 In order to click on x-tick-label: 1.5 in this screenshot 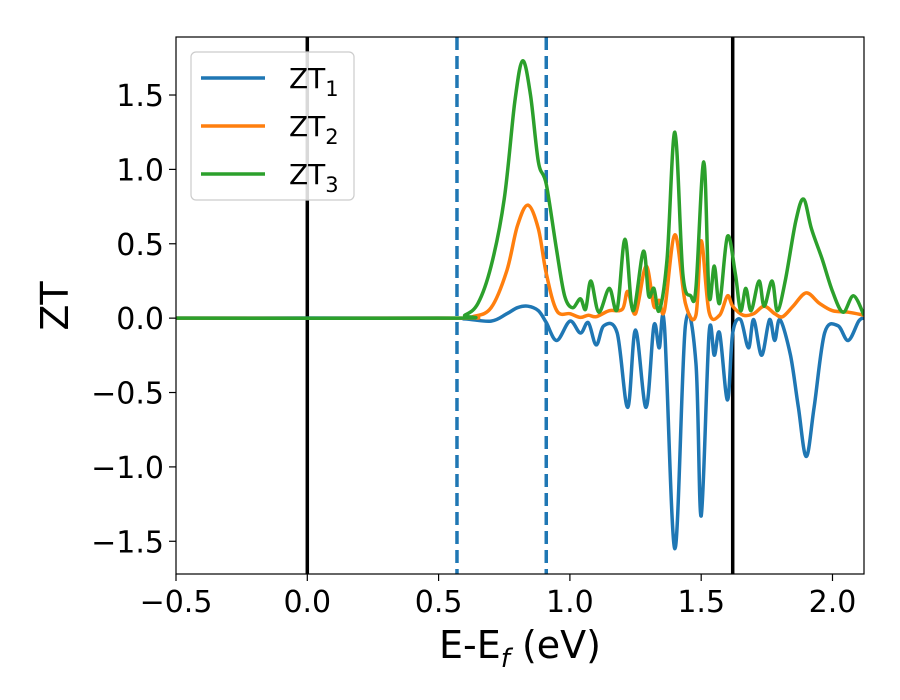, I will do `click(701, 602)`.